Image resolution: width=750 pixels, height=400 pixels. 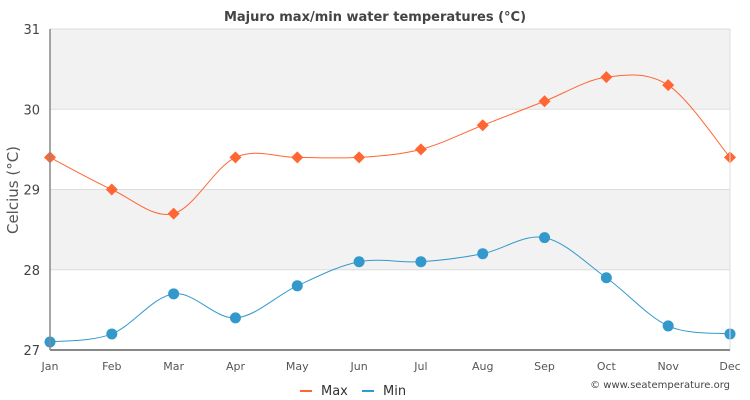 What do you see at coordinates (31, 110) in the screenshot?
I see `y-tick-label: 30` at bounding box center [31, 110].